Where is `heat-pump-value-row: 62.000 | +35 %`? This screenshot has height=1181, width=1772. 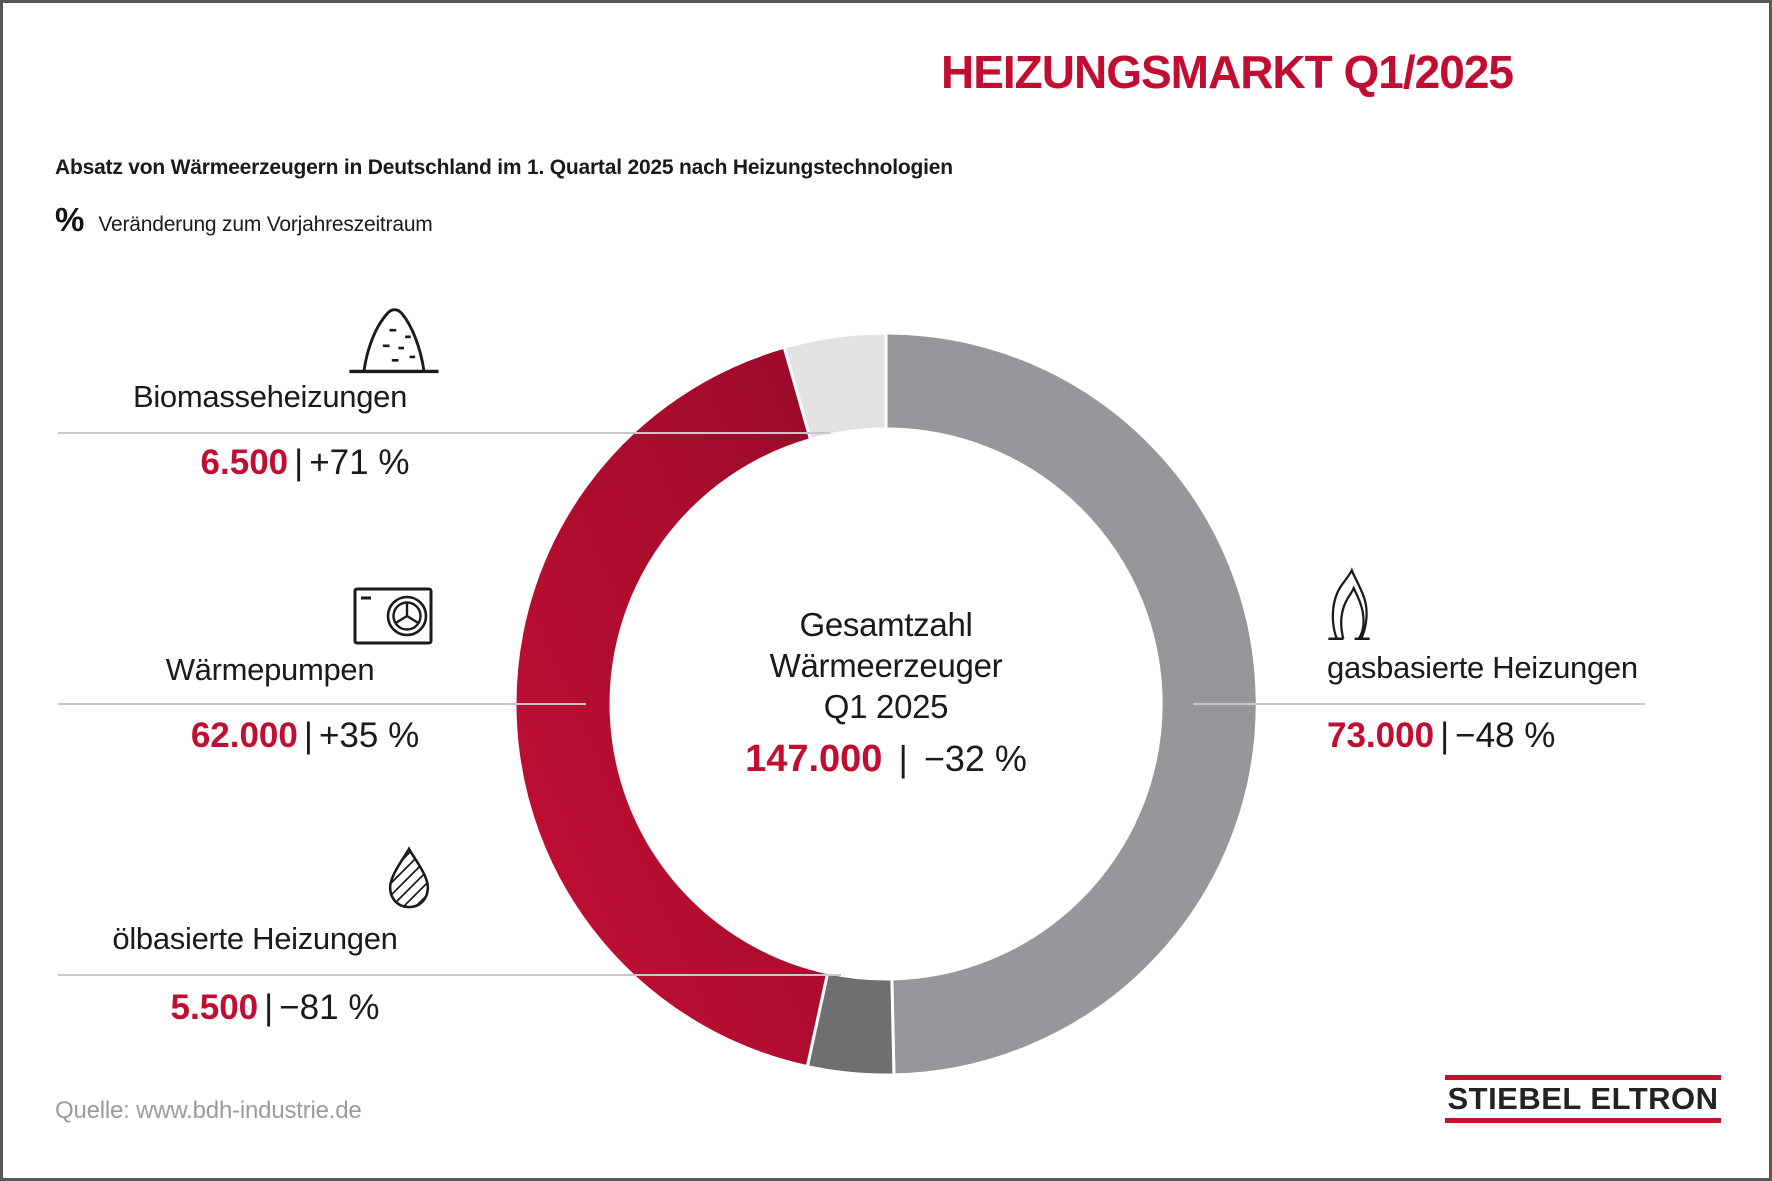 heat-pump-value-row: 62.000 | +35 % is located at coordinates (305, 736).